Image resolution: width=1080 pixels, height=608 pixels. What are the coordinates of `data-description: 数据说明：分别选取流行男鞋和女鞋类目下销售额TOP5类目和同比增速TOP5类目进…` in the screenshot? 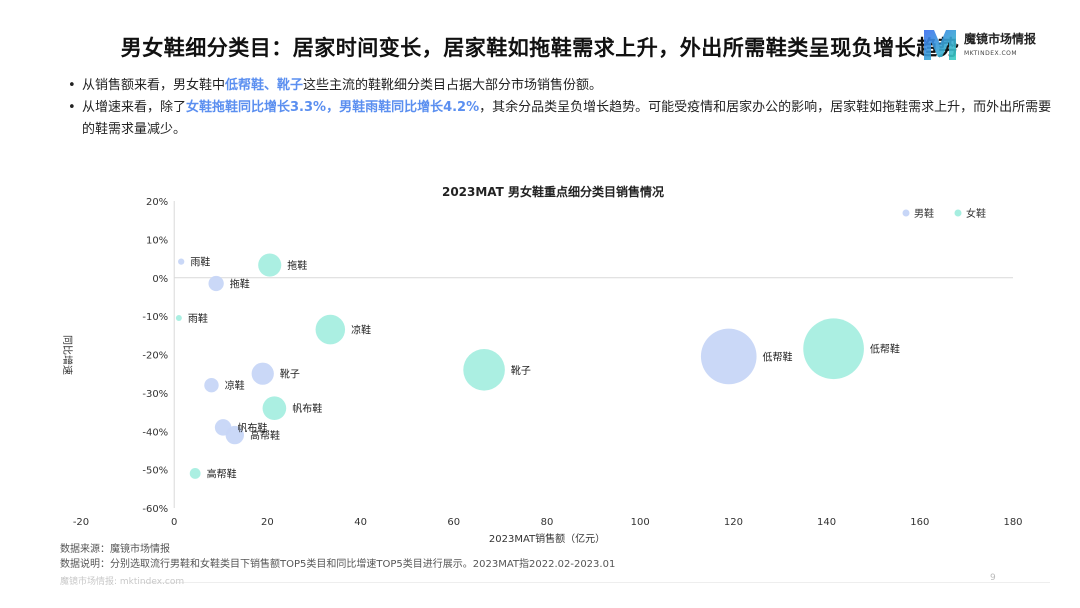 It's located at (338, 564).